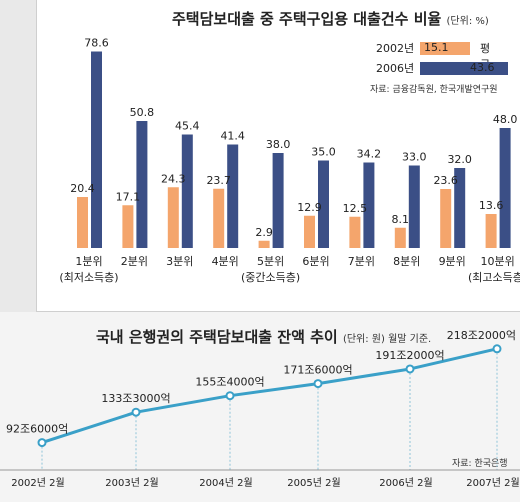 This screenshot has height=502, width=520. I want to click on legend-swatch-2002, so click(445, 48).